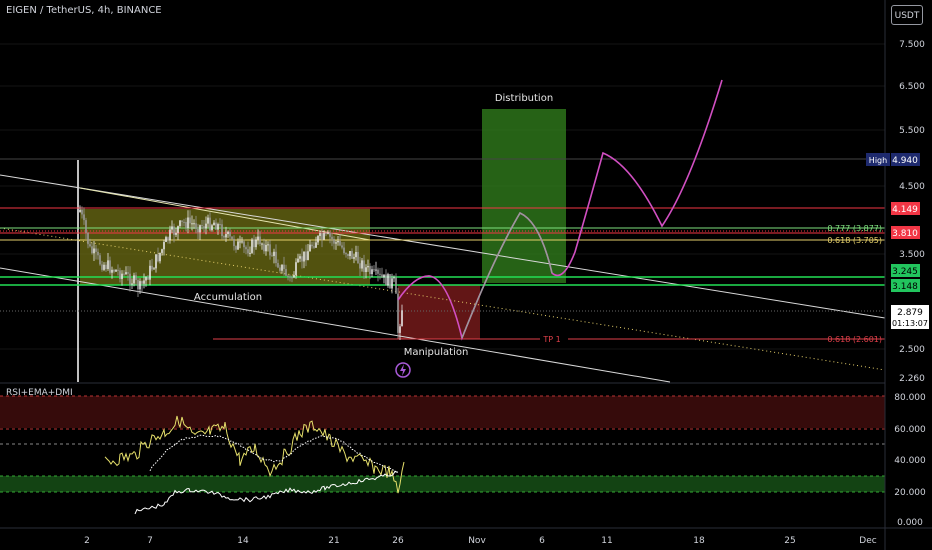 The width and height of the screenshot is (932, 550). Describe the element at coordinates (442, 412) in the screenshot. I see `rsi-overbought-zone` at that location.